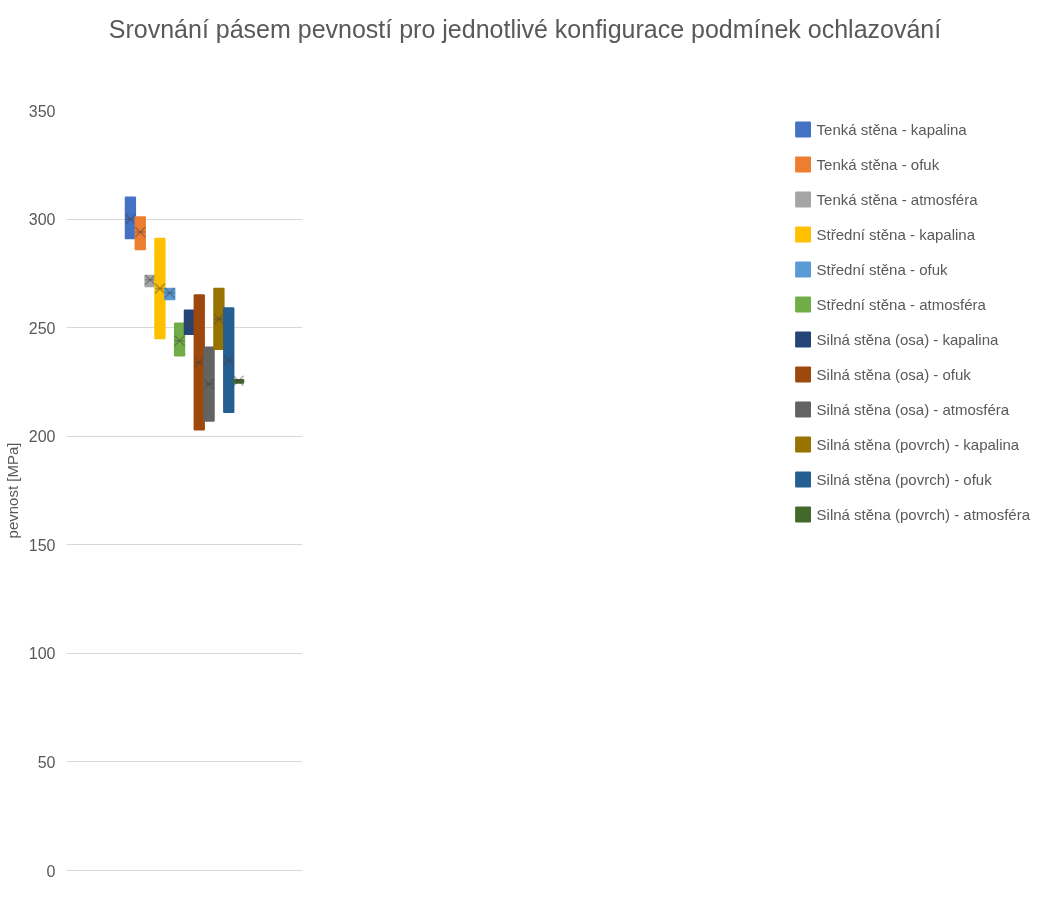 Image resolution: width=1050 pixels, height=898 pixels. I want to click on legend-label: Střední stěna - kapalina, so click(896, 234).